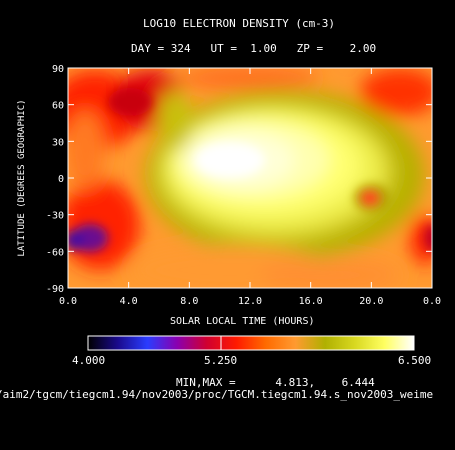  Describe the element at coordinates (189, 301) in the screenshot. I see `x-tick-label: 8.0` at that location.